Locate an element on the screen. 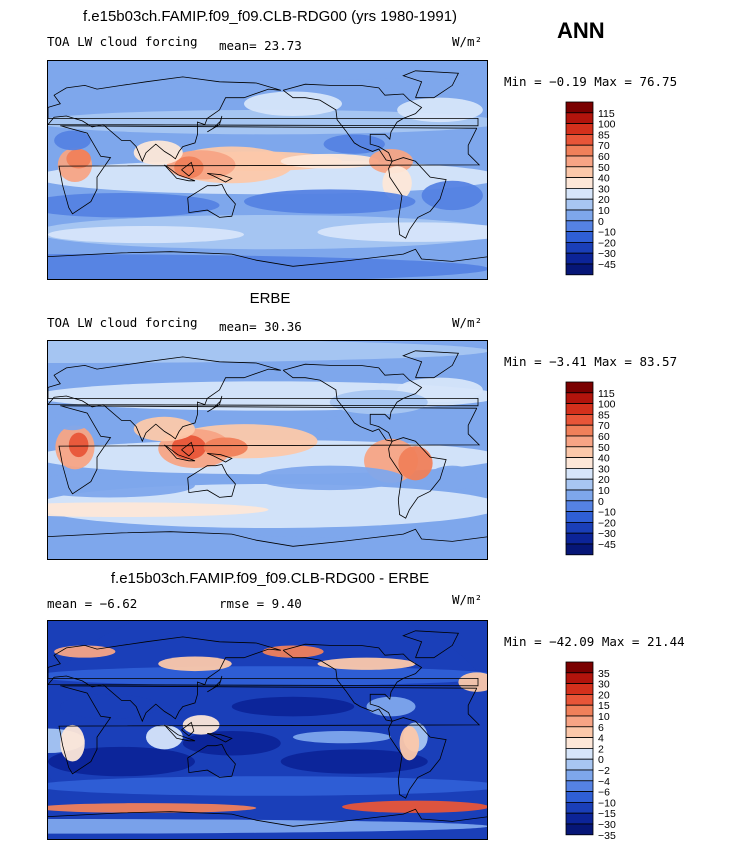 This screenshot has height=847, width=733. panel1-minmax: Min = −0.19 Max = 76.75 is located at coordinates (591, 81).